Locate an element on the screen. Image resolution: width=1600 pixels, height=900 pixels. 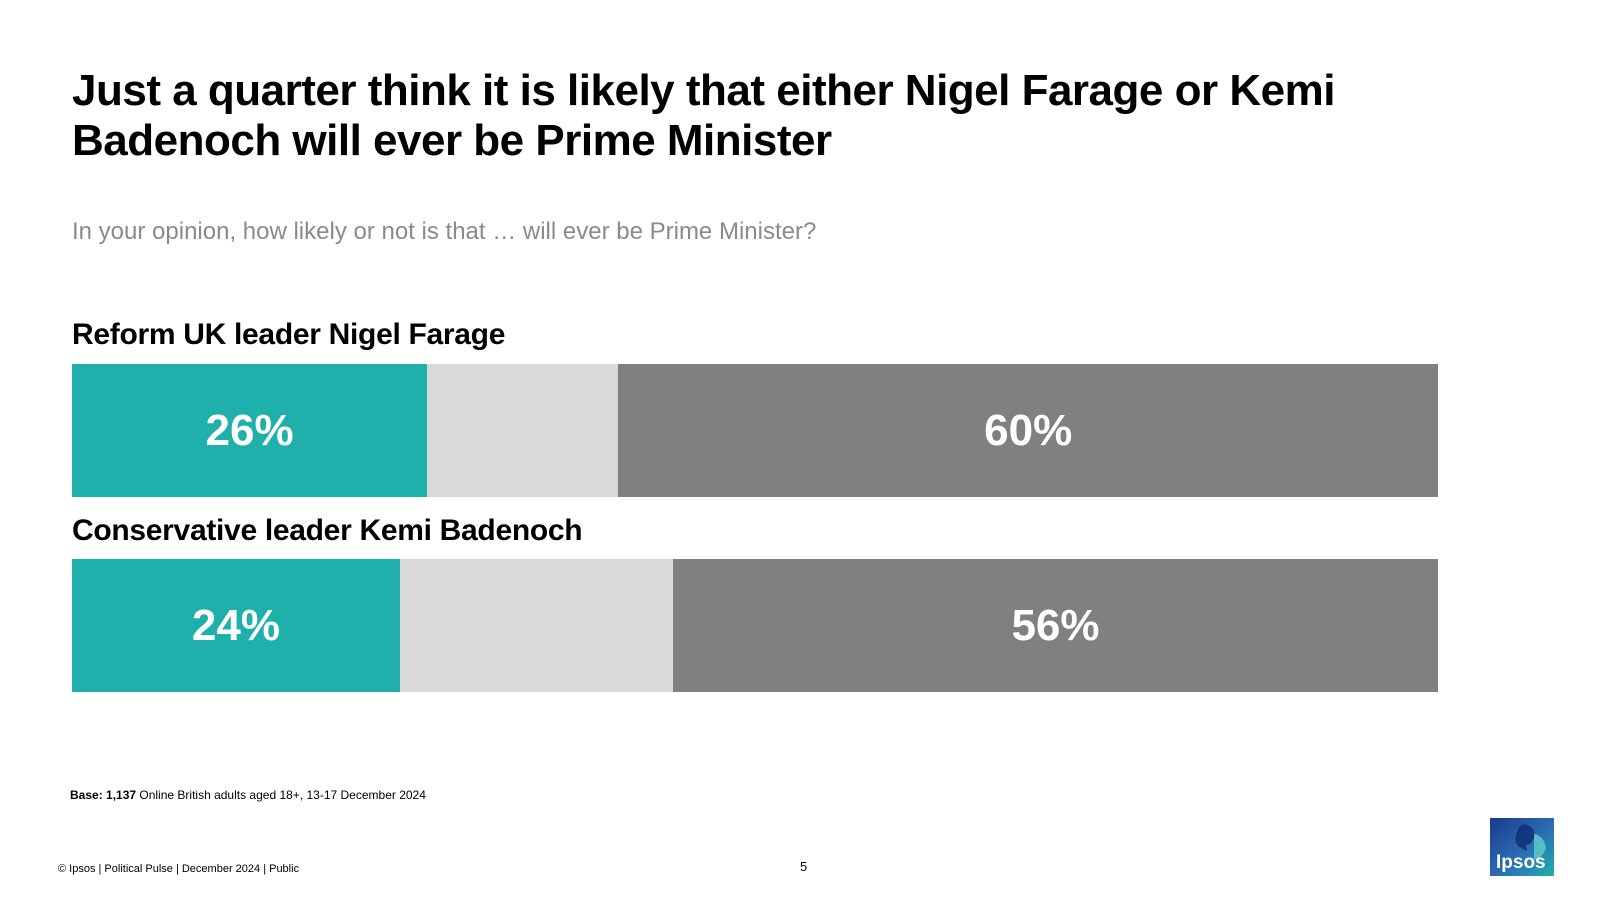
data-label: 56% is located at coordinates (1055, 625).